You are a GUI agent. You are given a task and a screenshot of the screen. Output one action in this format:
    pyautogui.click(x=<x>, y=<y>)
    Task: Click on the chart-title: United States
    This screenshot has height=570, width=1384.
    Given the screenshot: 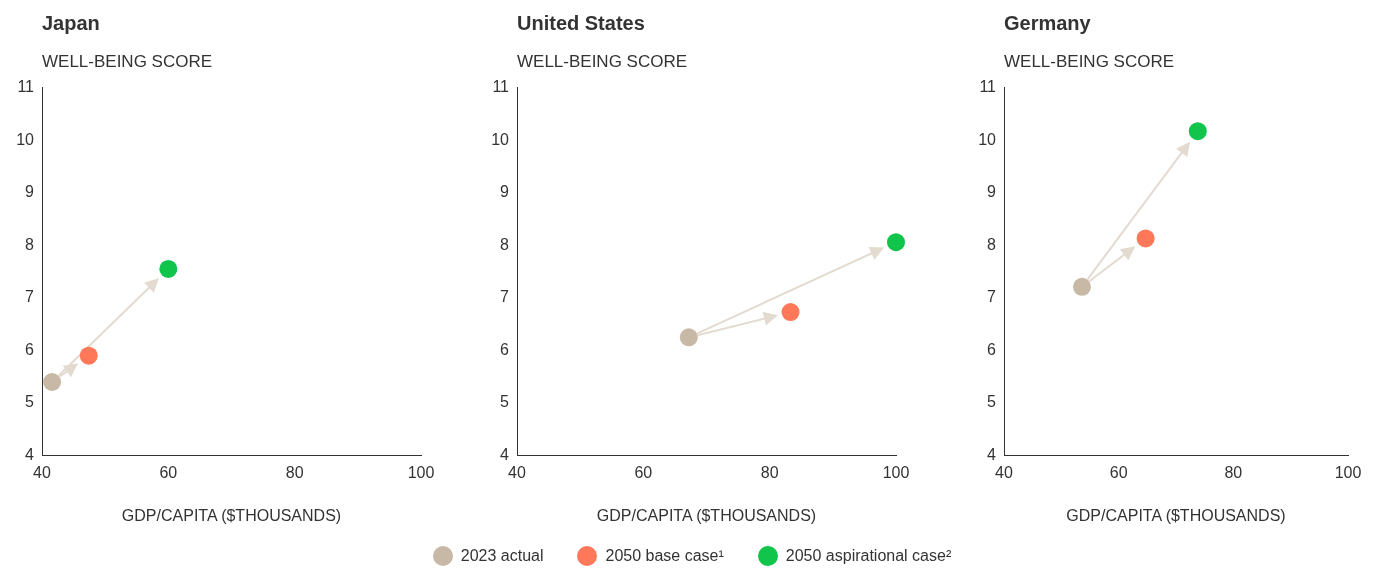 What is the action you would take?
    pyautogui.click(x=581, y=23)
    